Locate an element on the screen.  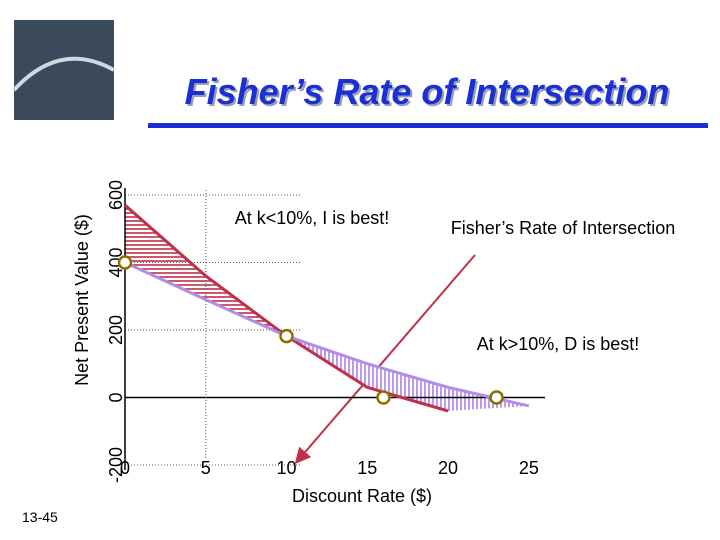
y-tick-label: 0 is located at coordinates (116, 397).